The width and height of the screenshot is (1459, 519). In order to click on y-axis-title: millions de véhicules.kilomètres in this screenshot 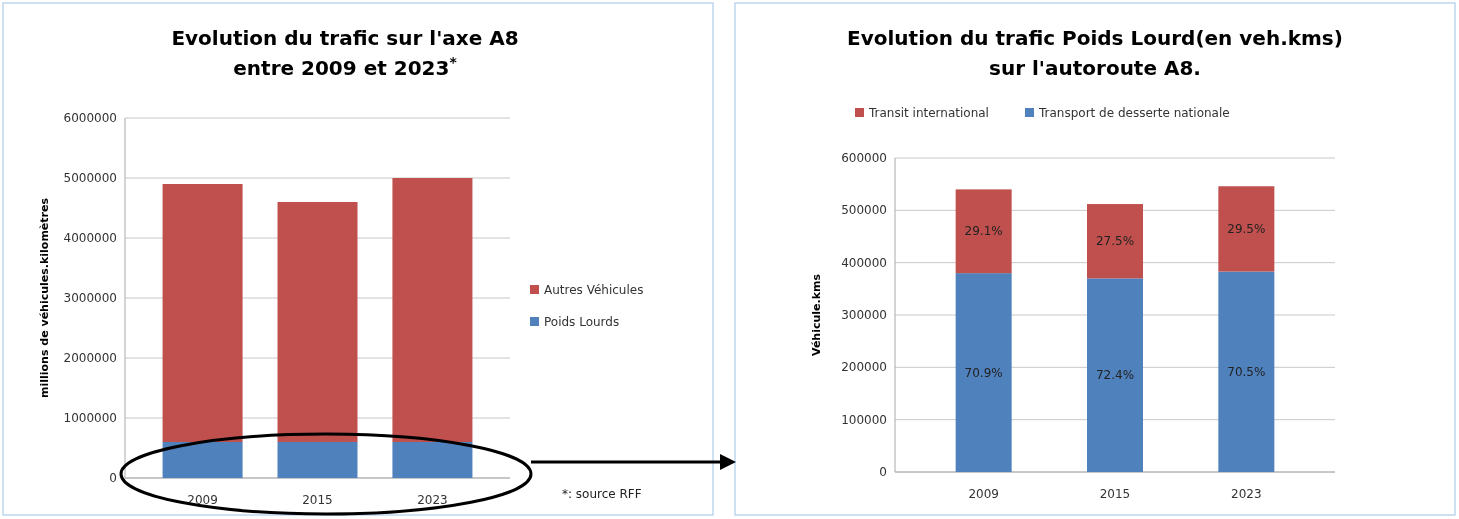, I will do `click(44, 298)`.